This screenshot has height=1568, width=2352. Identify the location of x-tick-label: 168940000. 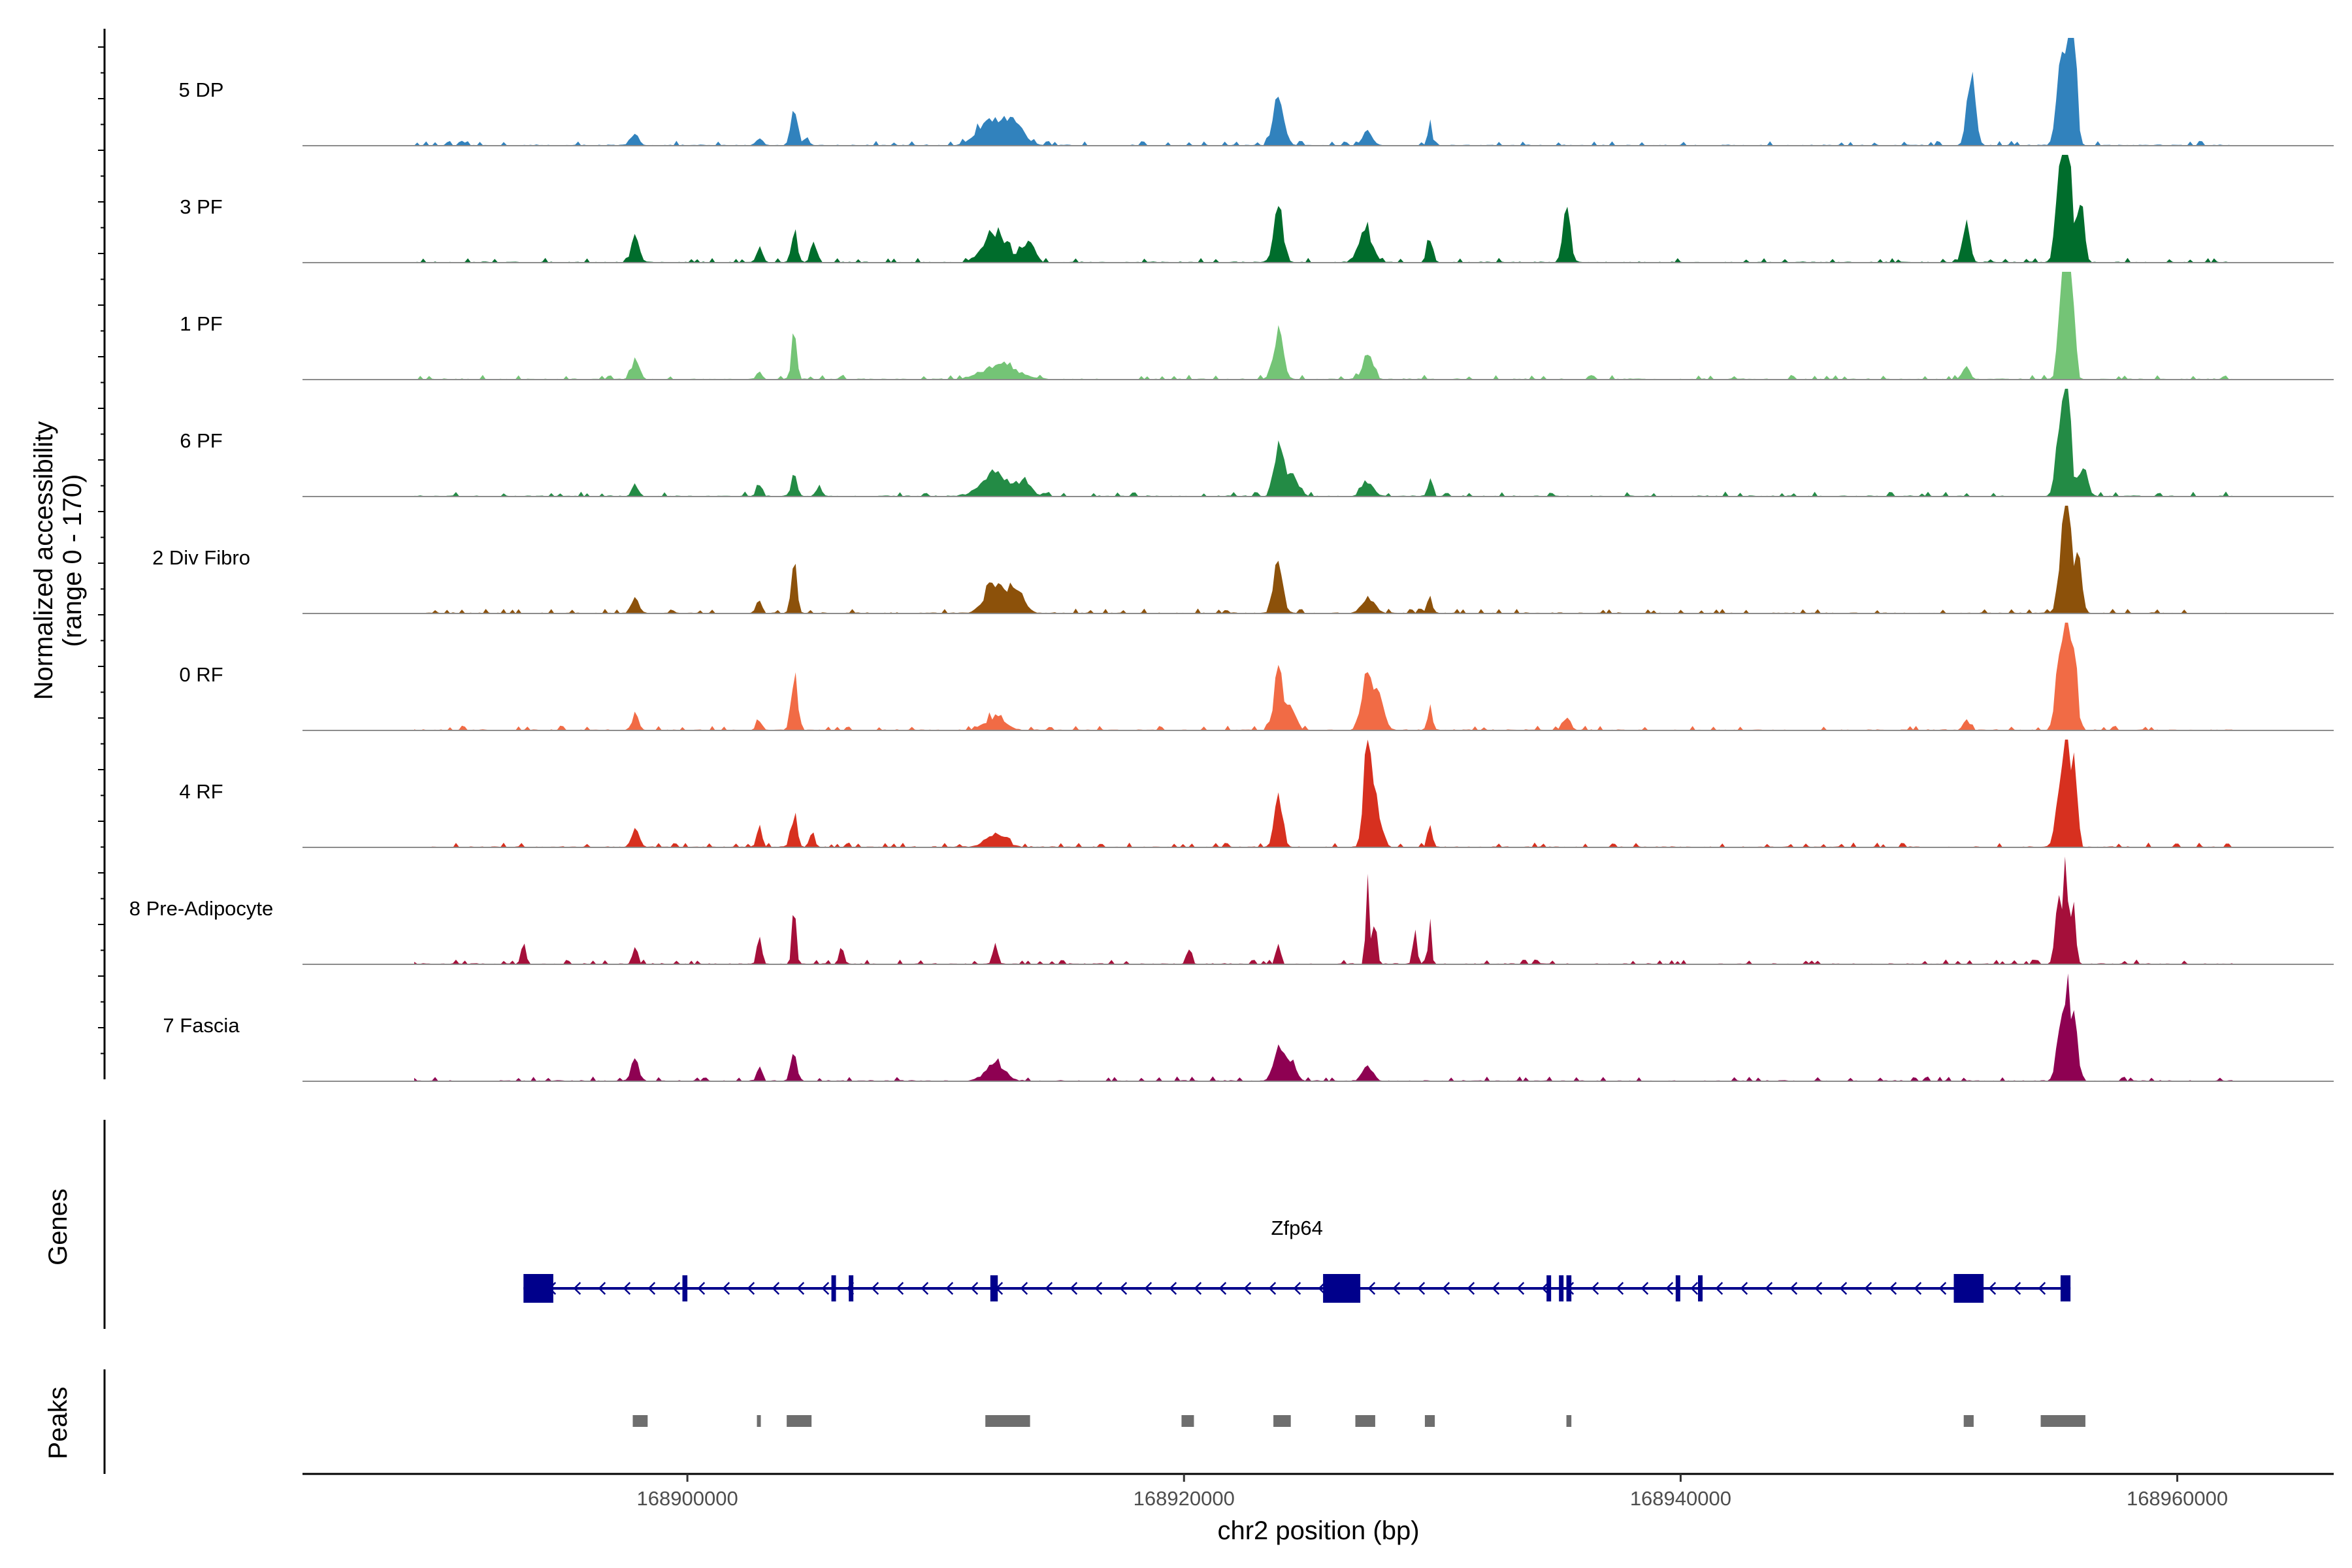
(1680, 1498).